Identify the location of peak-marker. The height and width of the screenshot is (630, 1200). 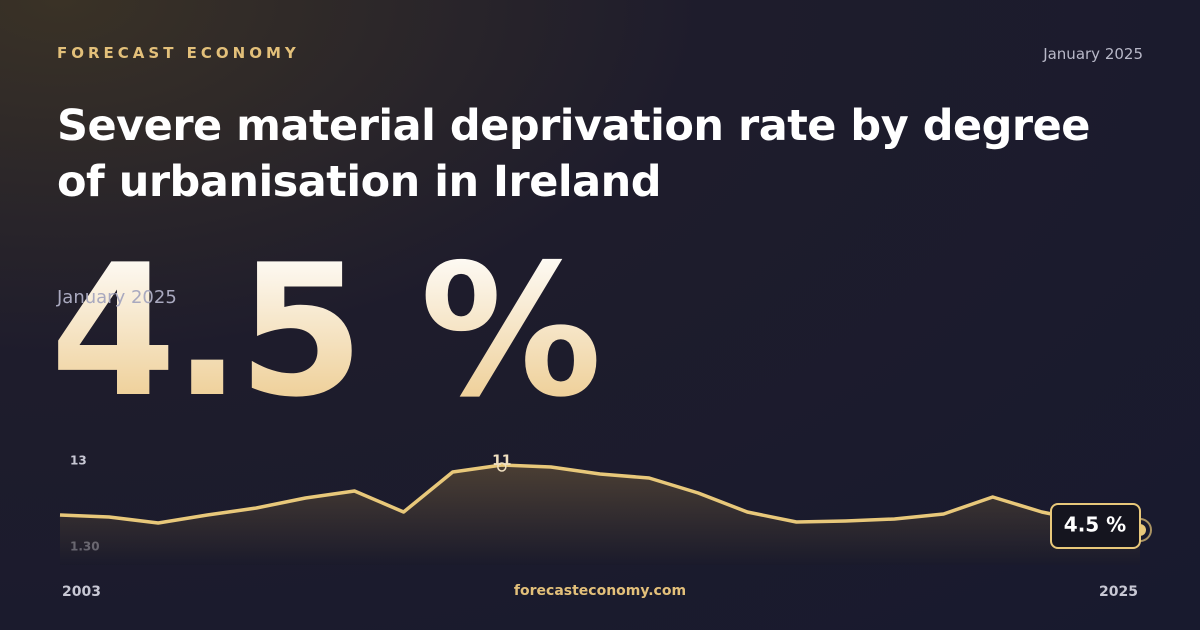
(502, 467).